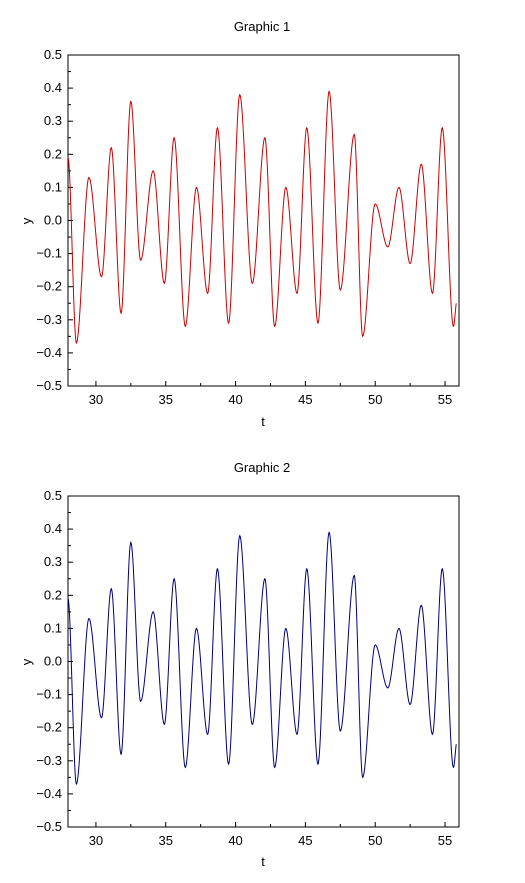 Image resolution: width=525 pixels, height=883 pixels. What do you see at coordinates (262, 467) in the screenshot?
I see `chart-title: Graphic 2` at bounding box center [262, 467].